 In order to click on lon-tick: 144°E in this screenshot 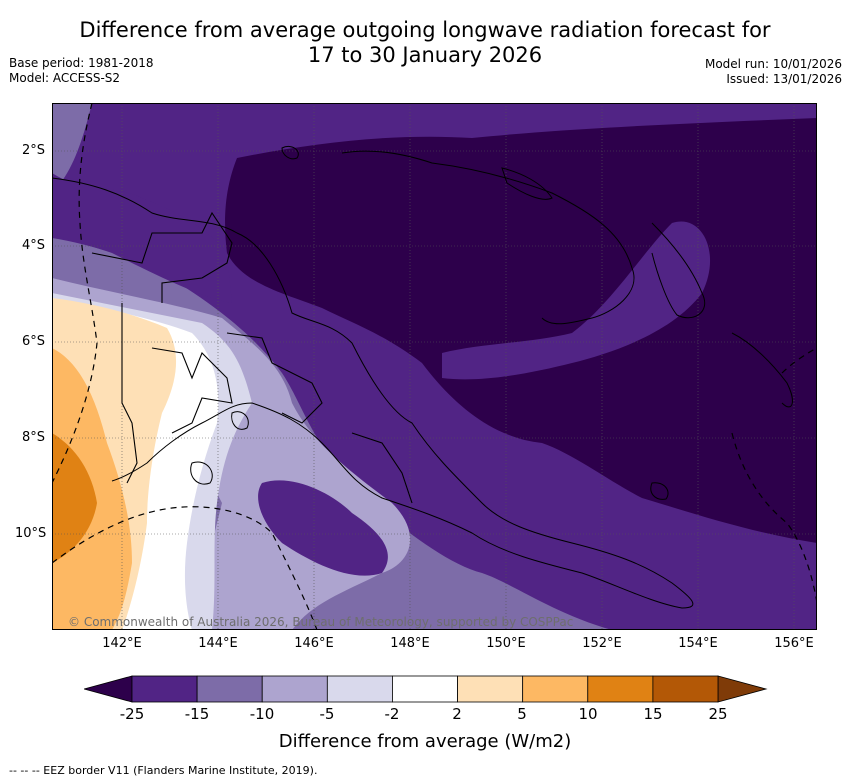, I will do `click(218, 643)`.